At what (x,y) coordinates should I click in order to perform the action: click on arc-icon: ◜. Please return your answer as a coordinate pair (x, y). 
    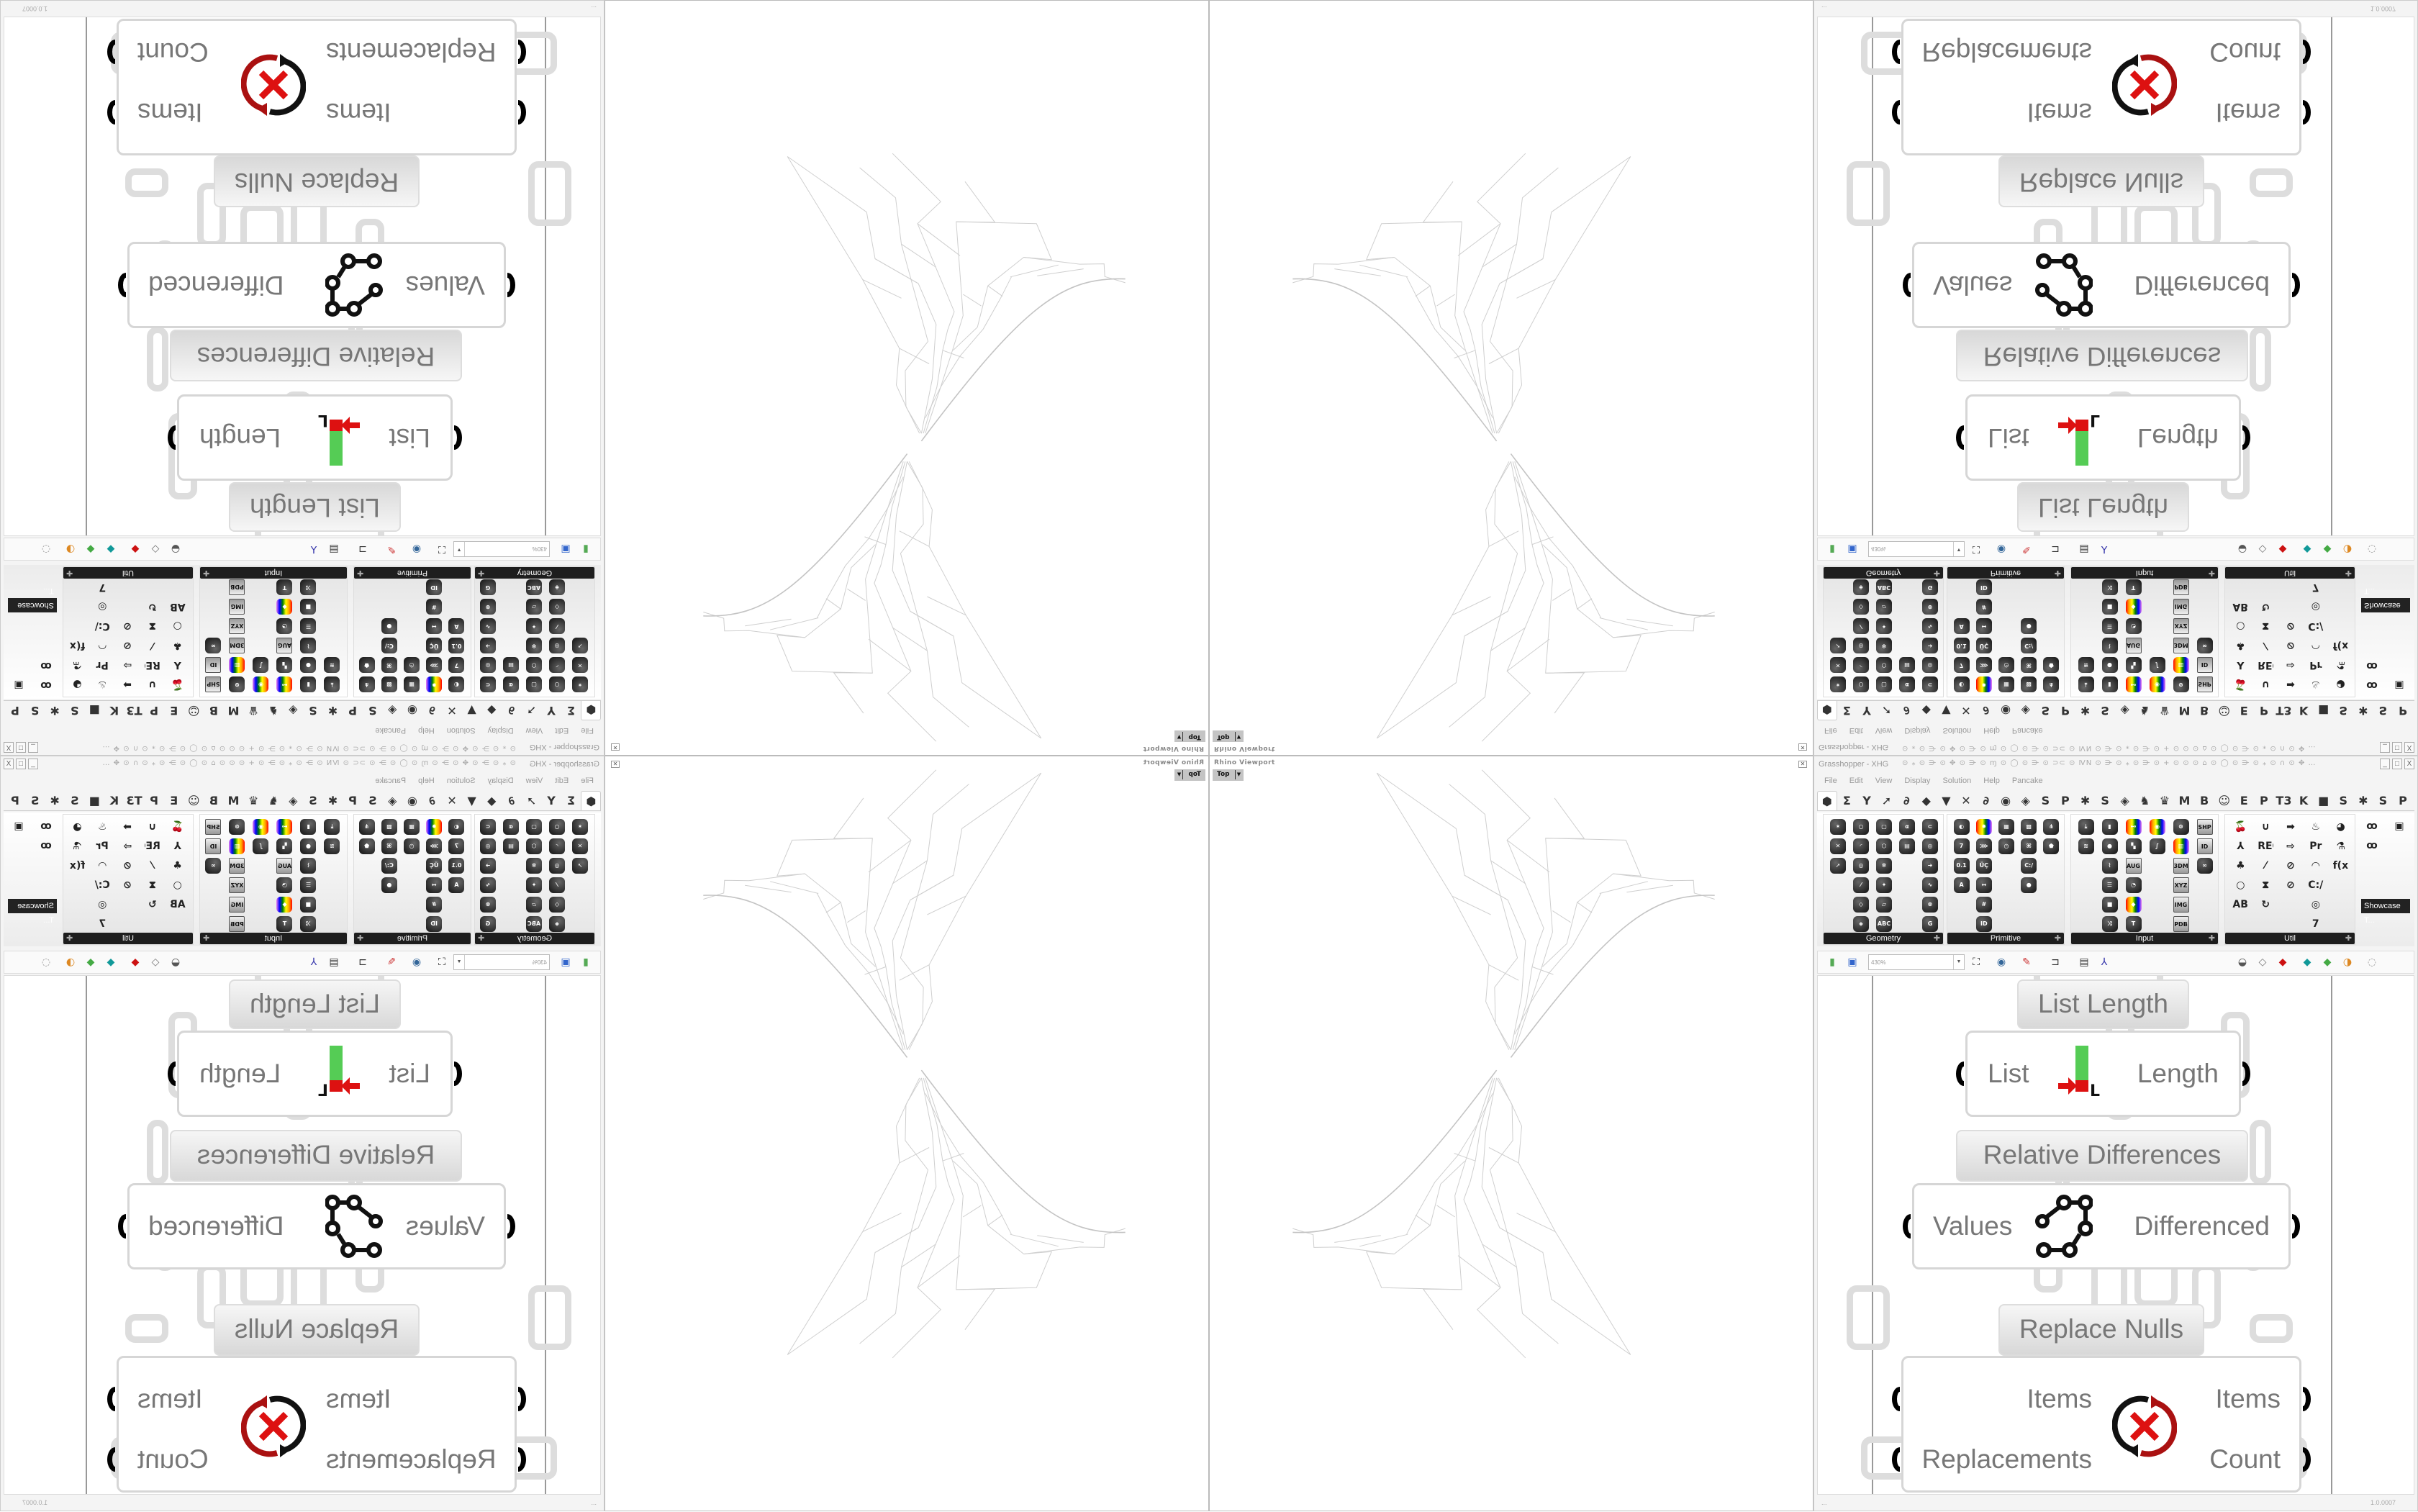
    Looking at the image, I should click on (557, 665).